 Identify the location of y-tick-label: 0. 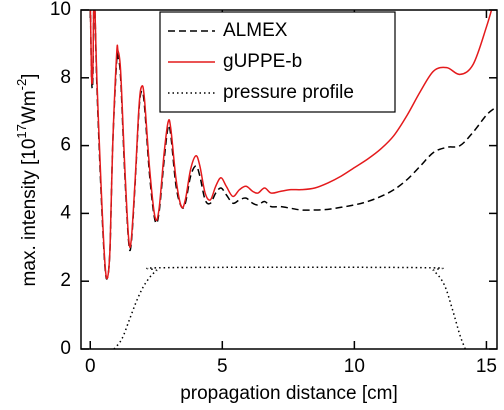
(65, 348).